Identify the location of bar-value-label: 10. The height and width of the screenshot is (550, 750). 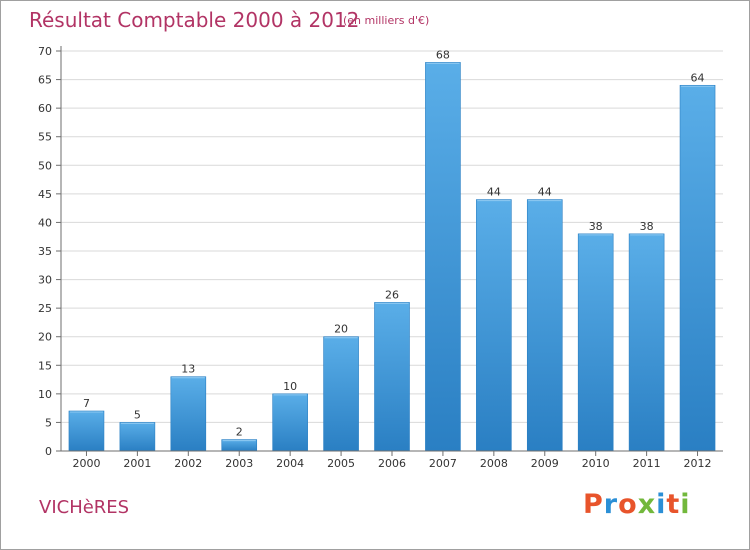
(290, 386).